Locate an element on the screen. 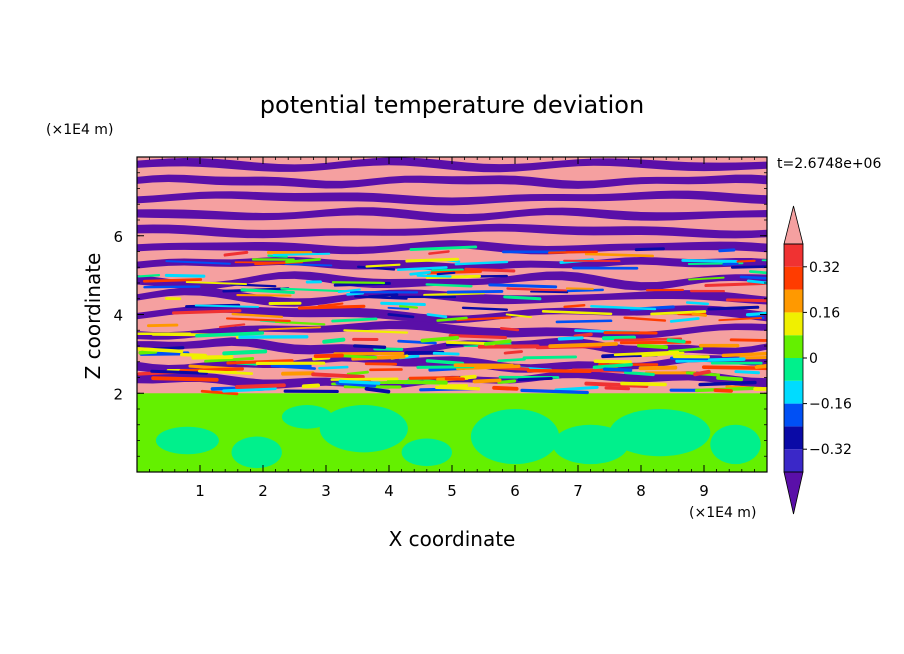 This screenshot has width=904, height=654. x-tick-label: 5 is located at coordinates (452, 491).